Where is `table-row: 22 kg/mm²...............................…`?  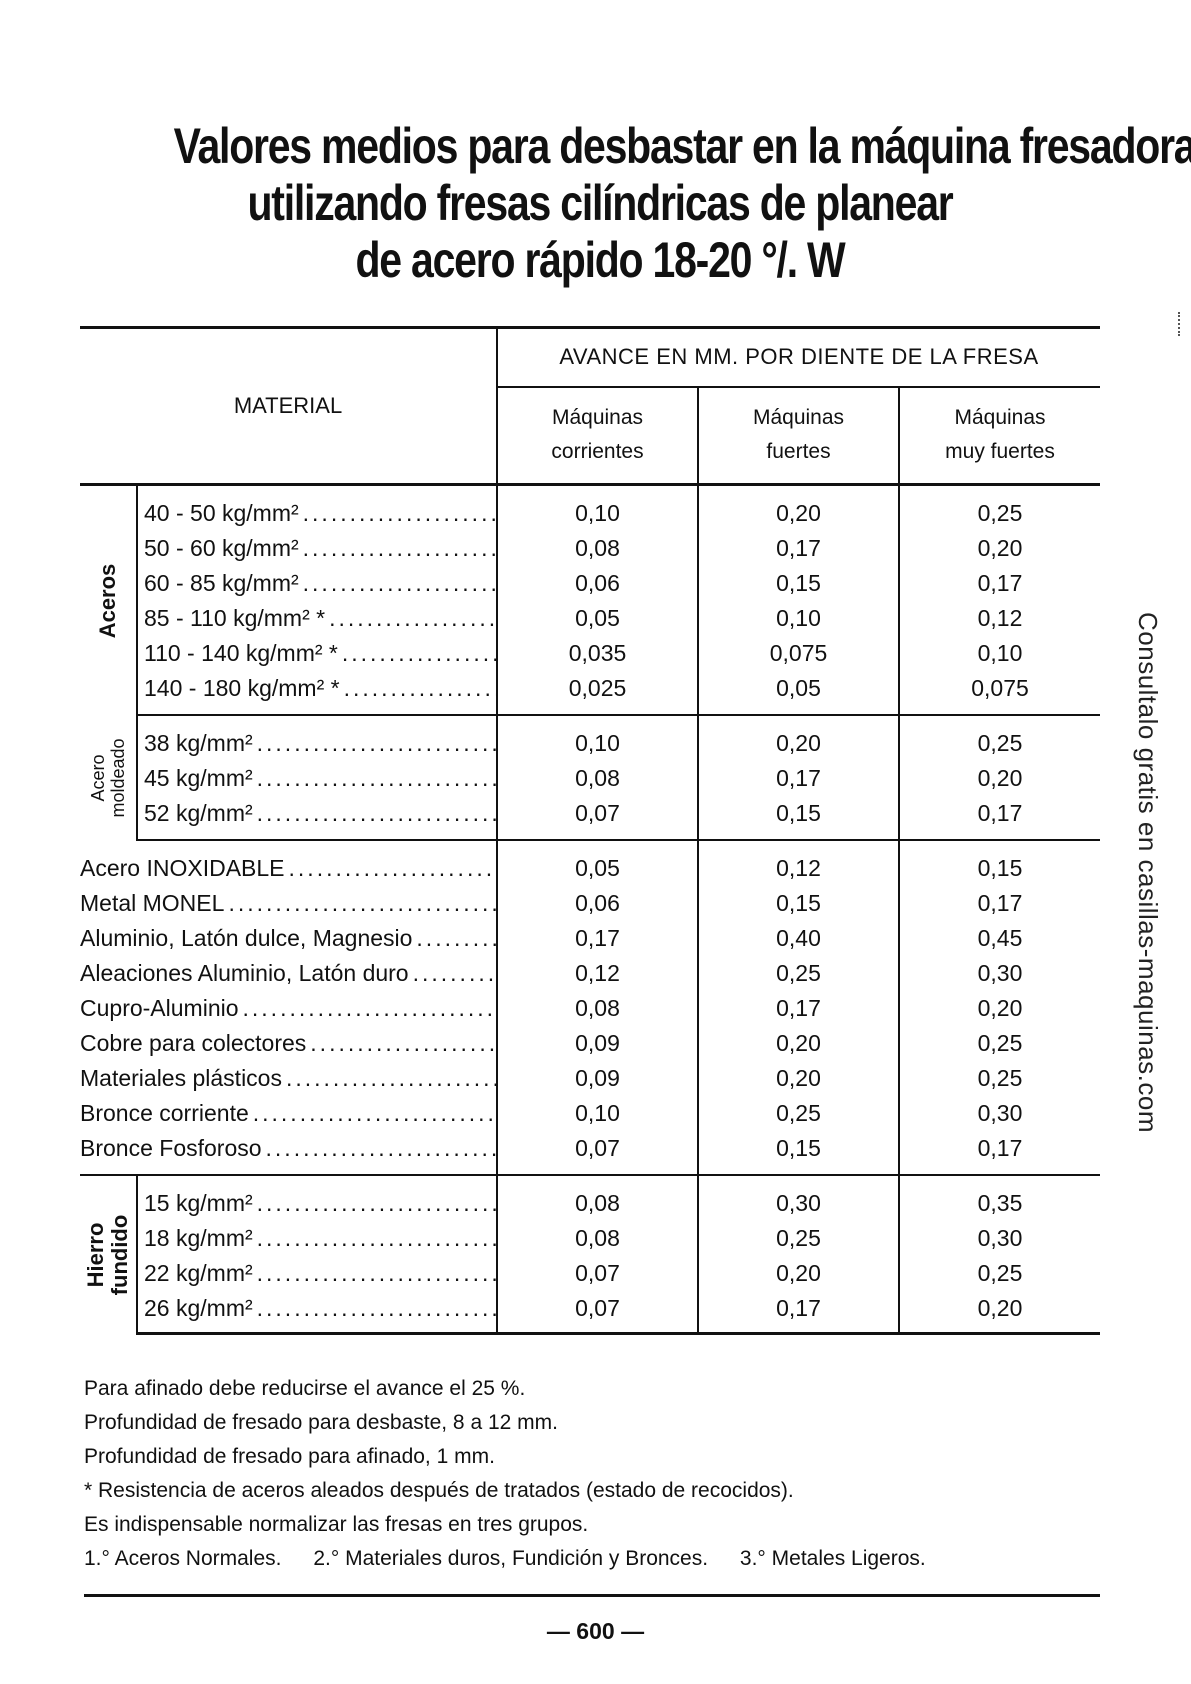
table-row: 22 kg/mm²...............................… is located at coordinates (590, 1273).